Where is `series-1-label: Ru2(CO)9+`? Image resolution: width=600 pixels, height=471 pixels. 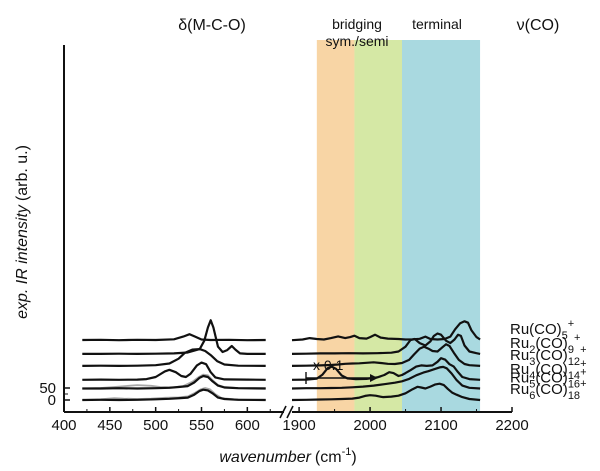
series-1-label: Ru2(CO)9+ is located at coordinates (545, 344).